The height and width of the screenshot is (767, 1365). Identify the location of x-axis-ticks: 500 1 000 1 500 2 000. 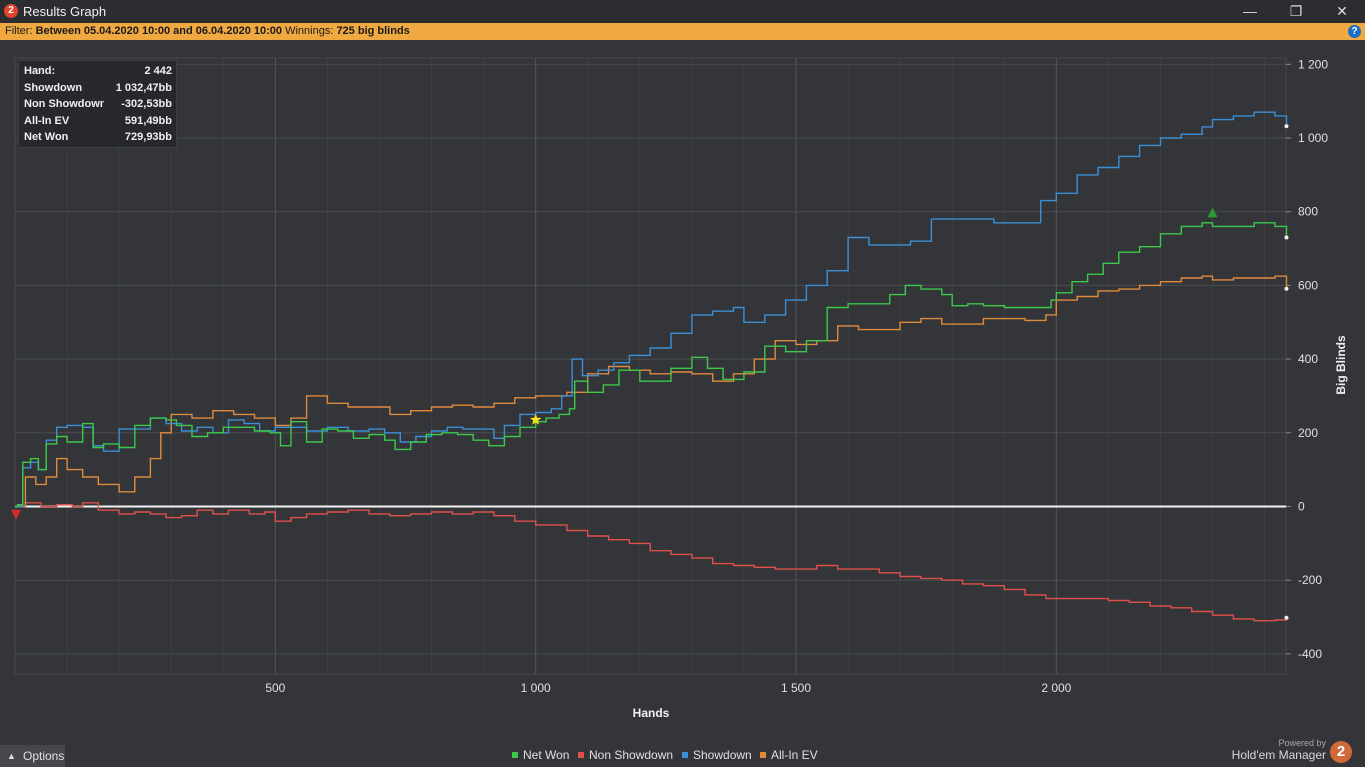
(668, 688).